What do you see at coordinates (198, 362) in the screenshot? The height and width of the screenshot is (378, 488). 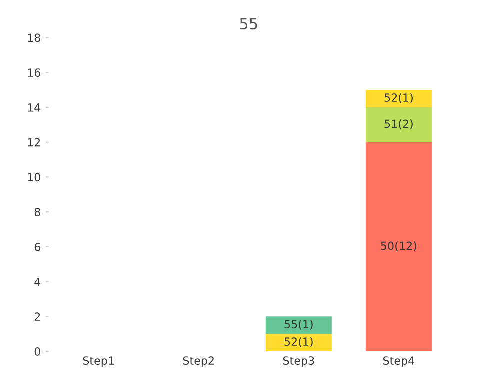 I see `x-tick-label: Step2` at bounding box center [198, 362].